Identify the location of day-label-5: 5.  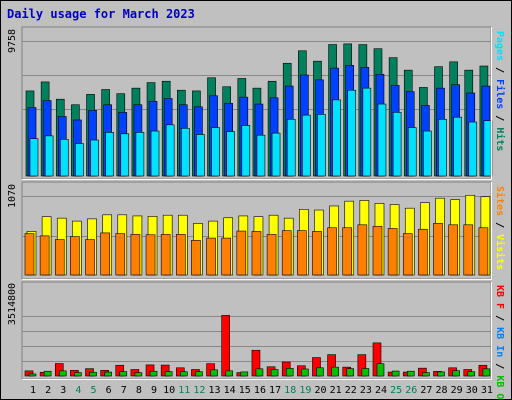
(94, 390).